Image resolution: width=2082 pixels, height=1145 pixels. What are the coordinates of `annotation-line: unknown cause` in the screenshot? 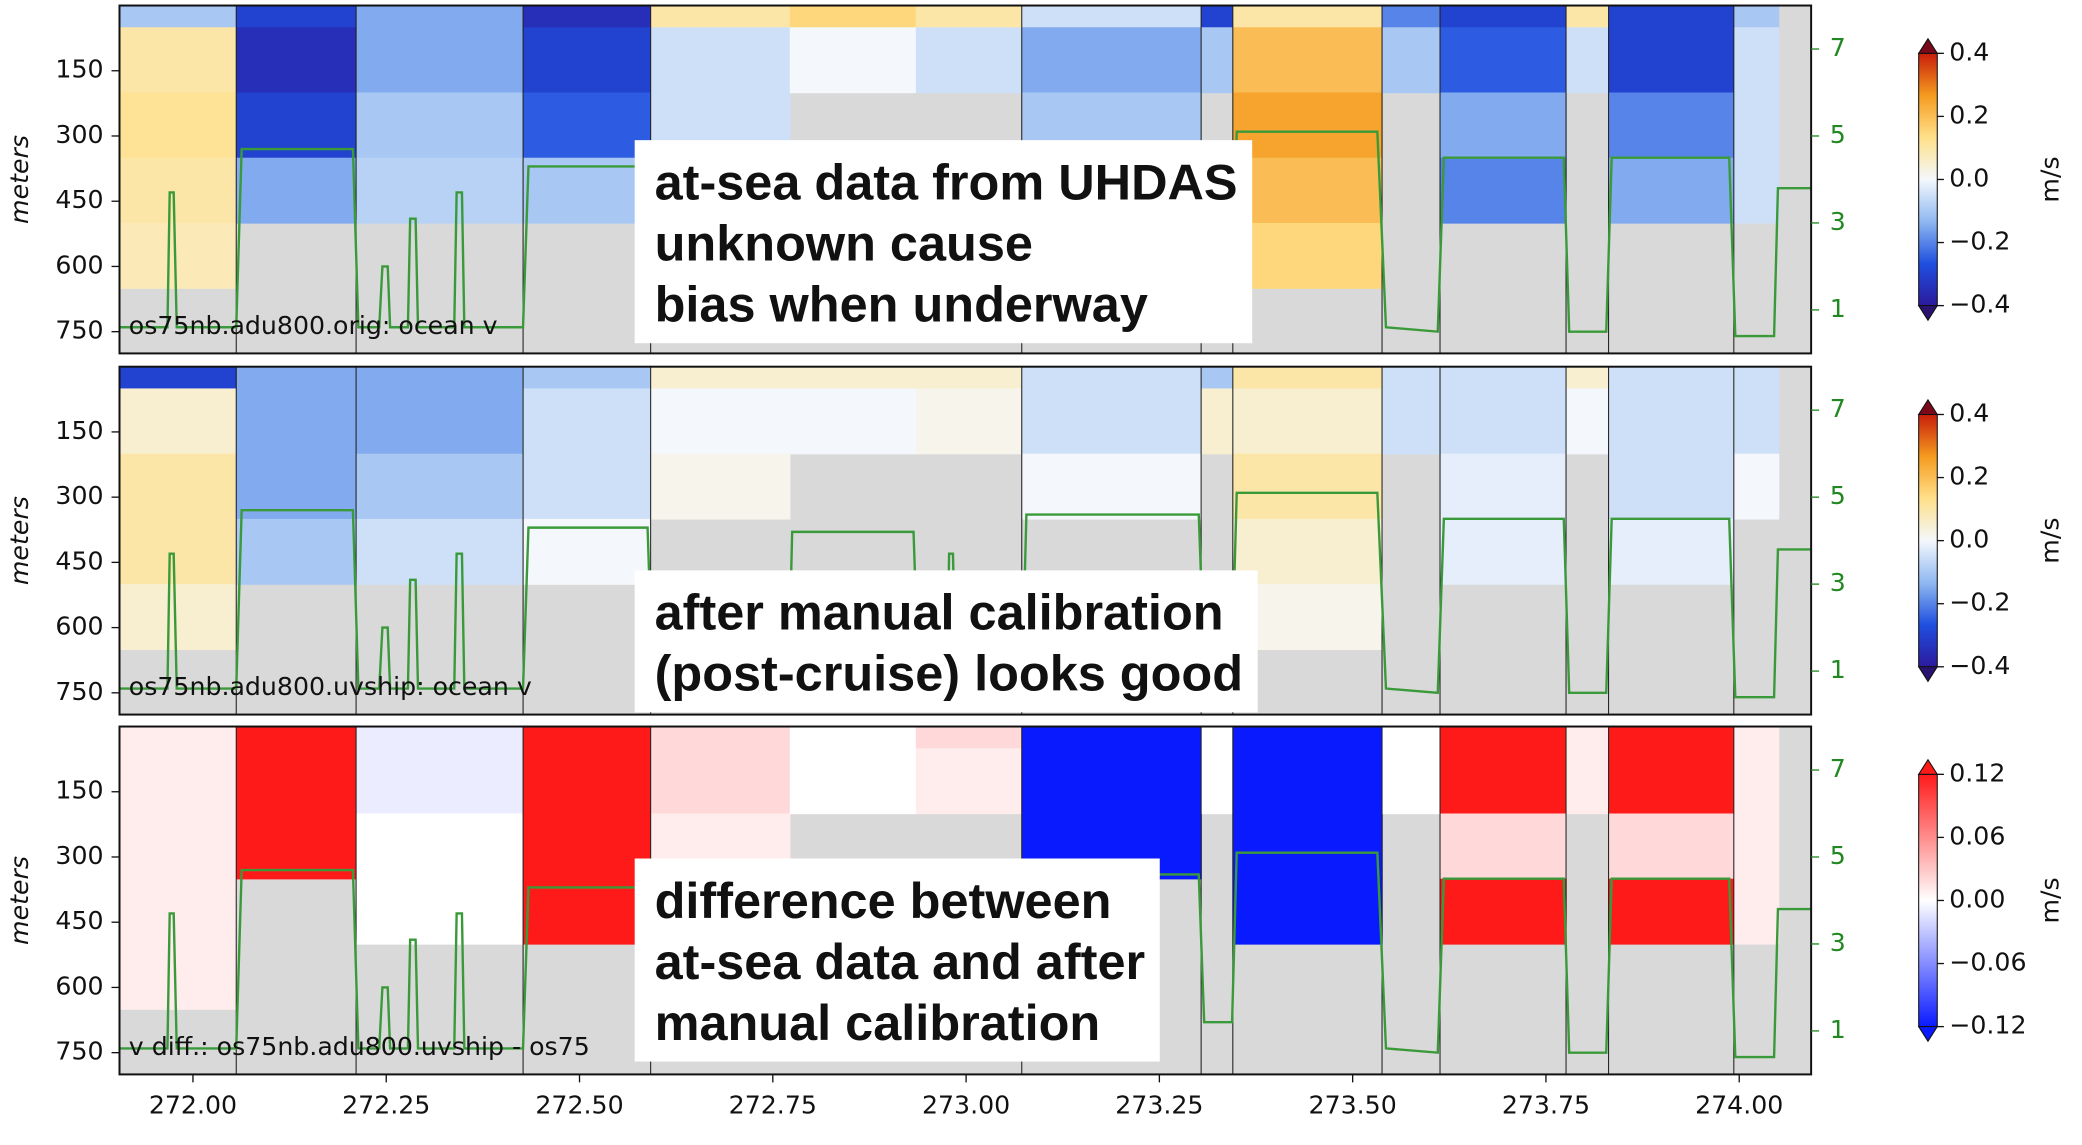 It's located at (844, 243).